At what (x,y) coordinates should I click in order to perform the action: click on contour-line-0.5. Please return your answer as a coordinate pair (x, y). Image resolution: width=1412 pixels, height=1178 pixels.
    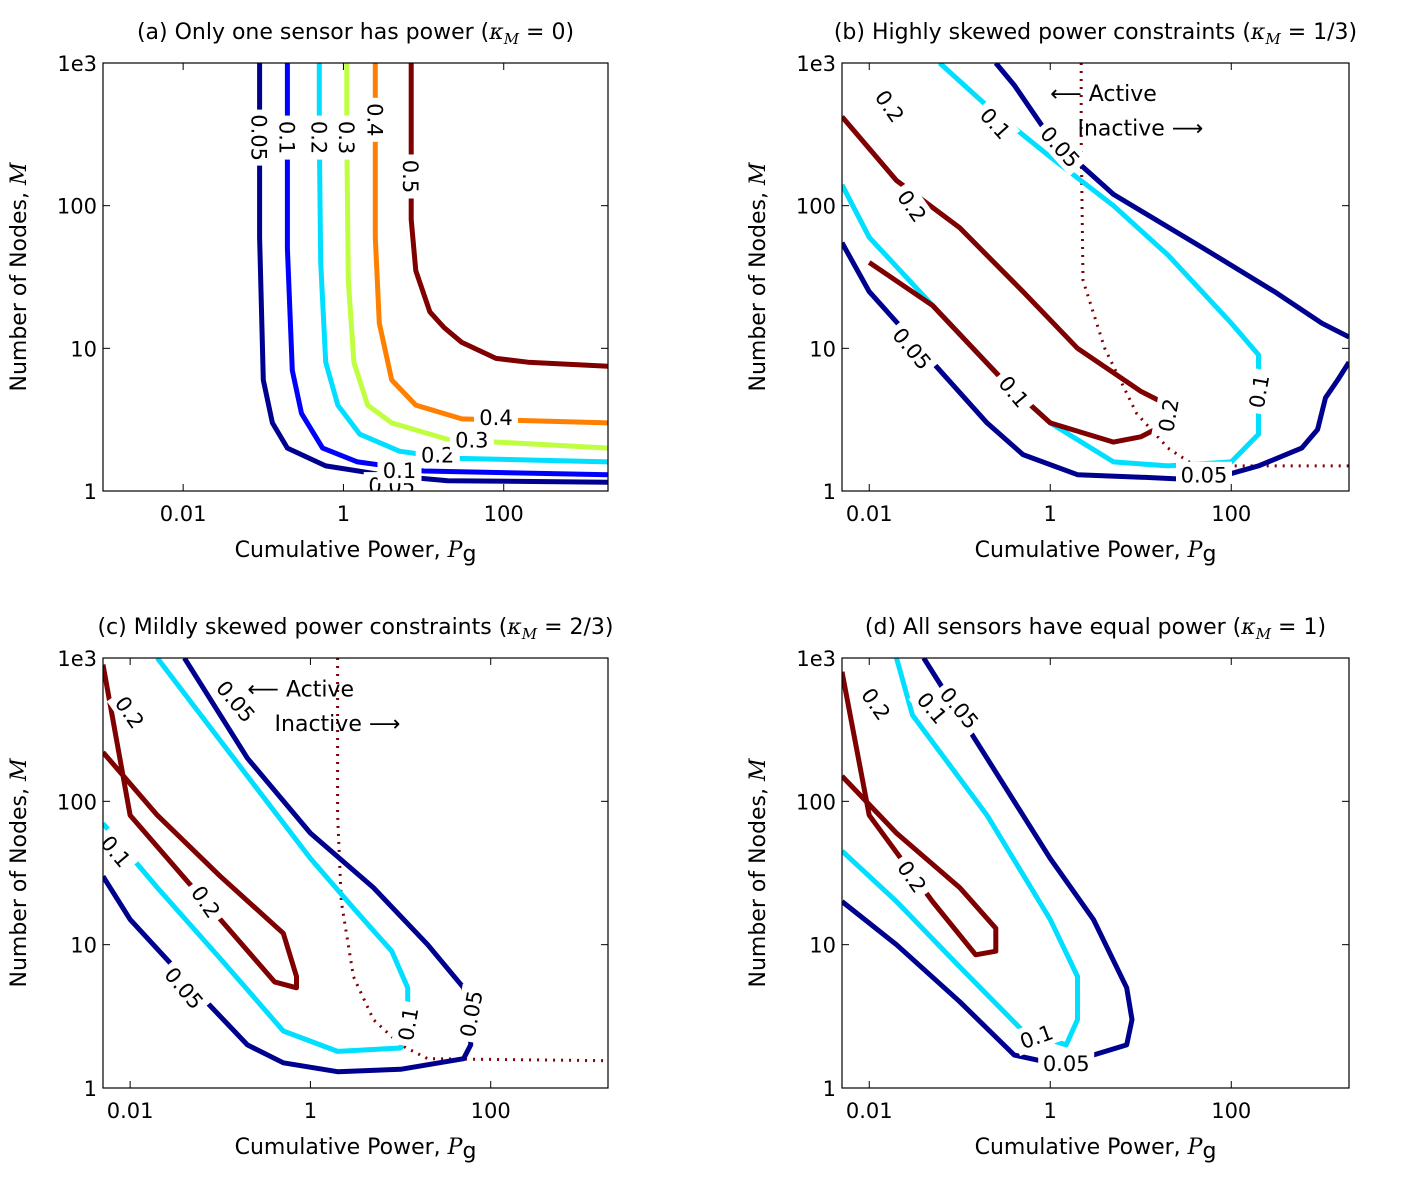
    Looking at the image, I should click on (508, 216).